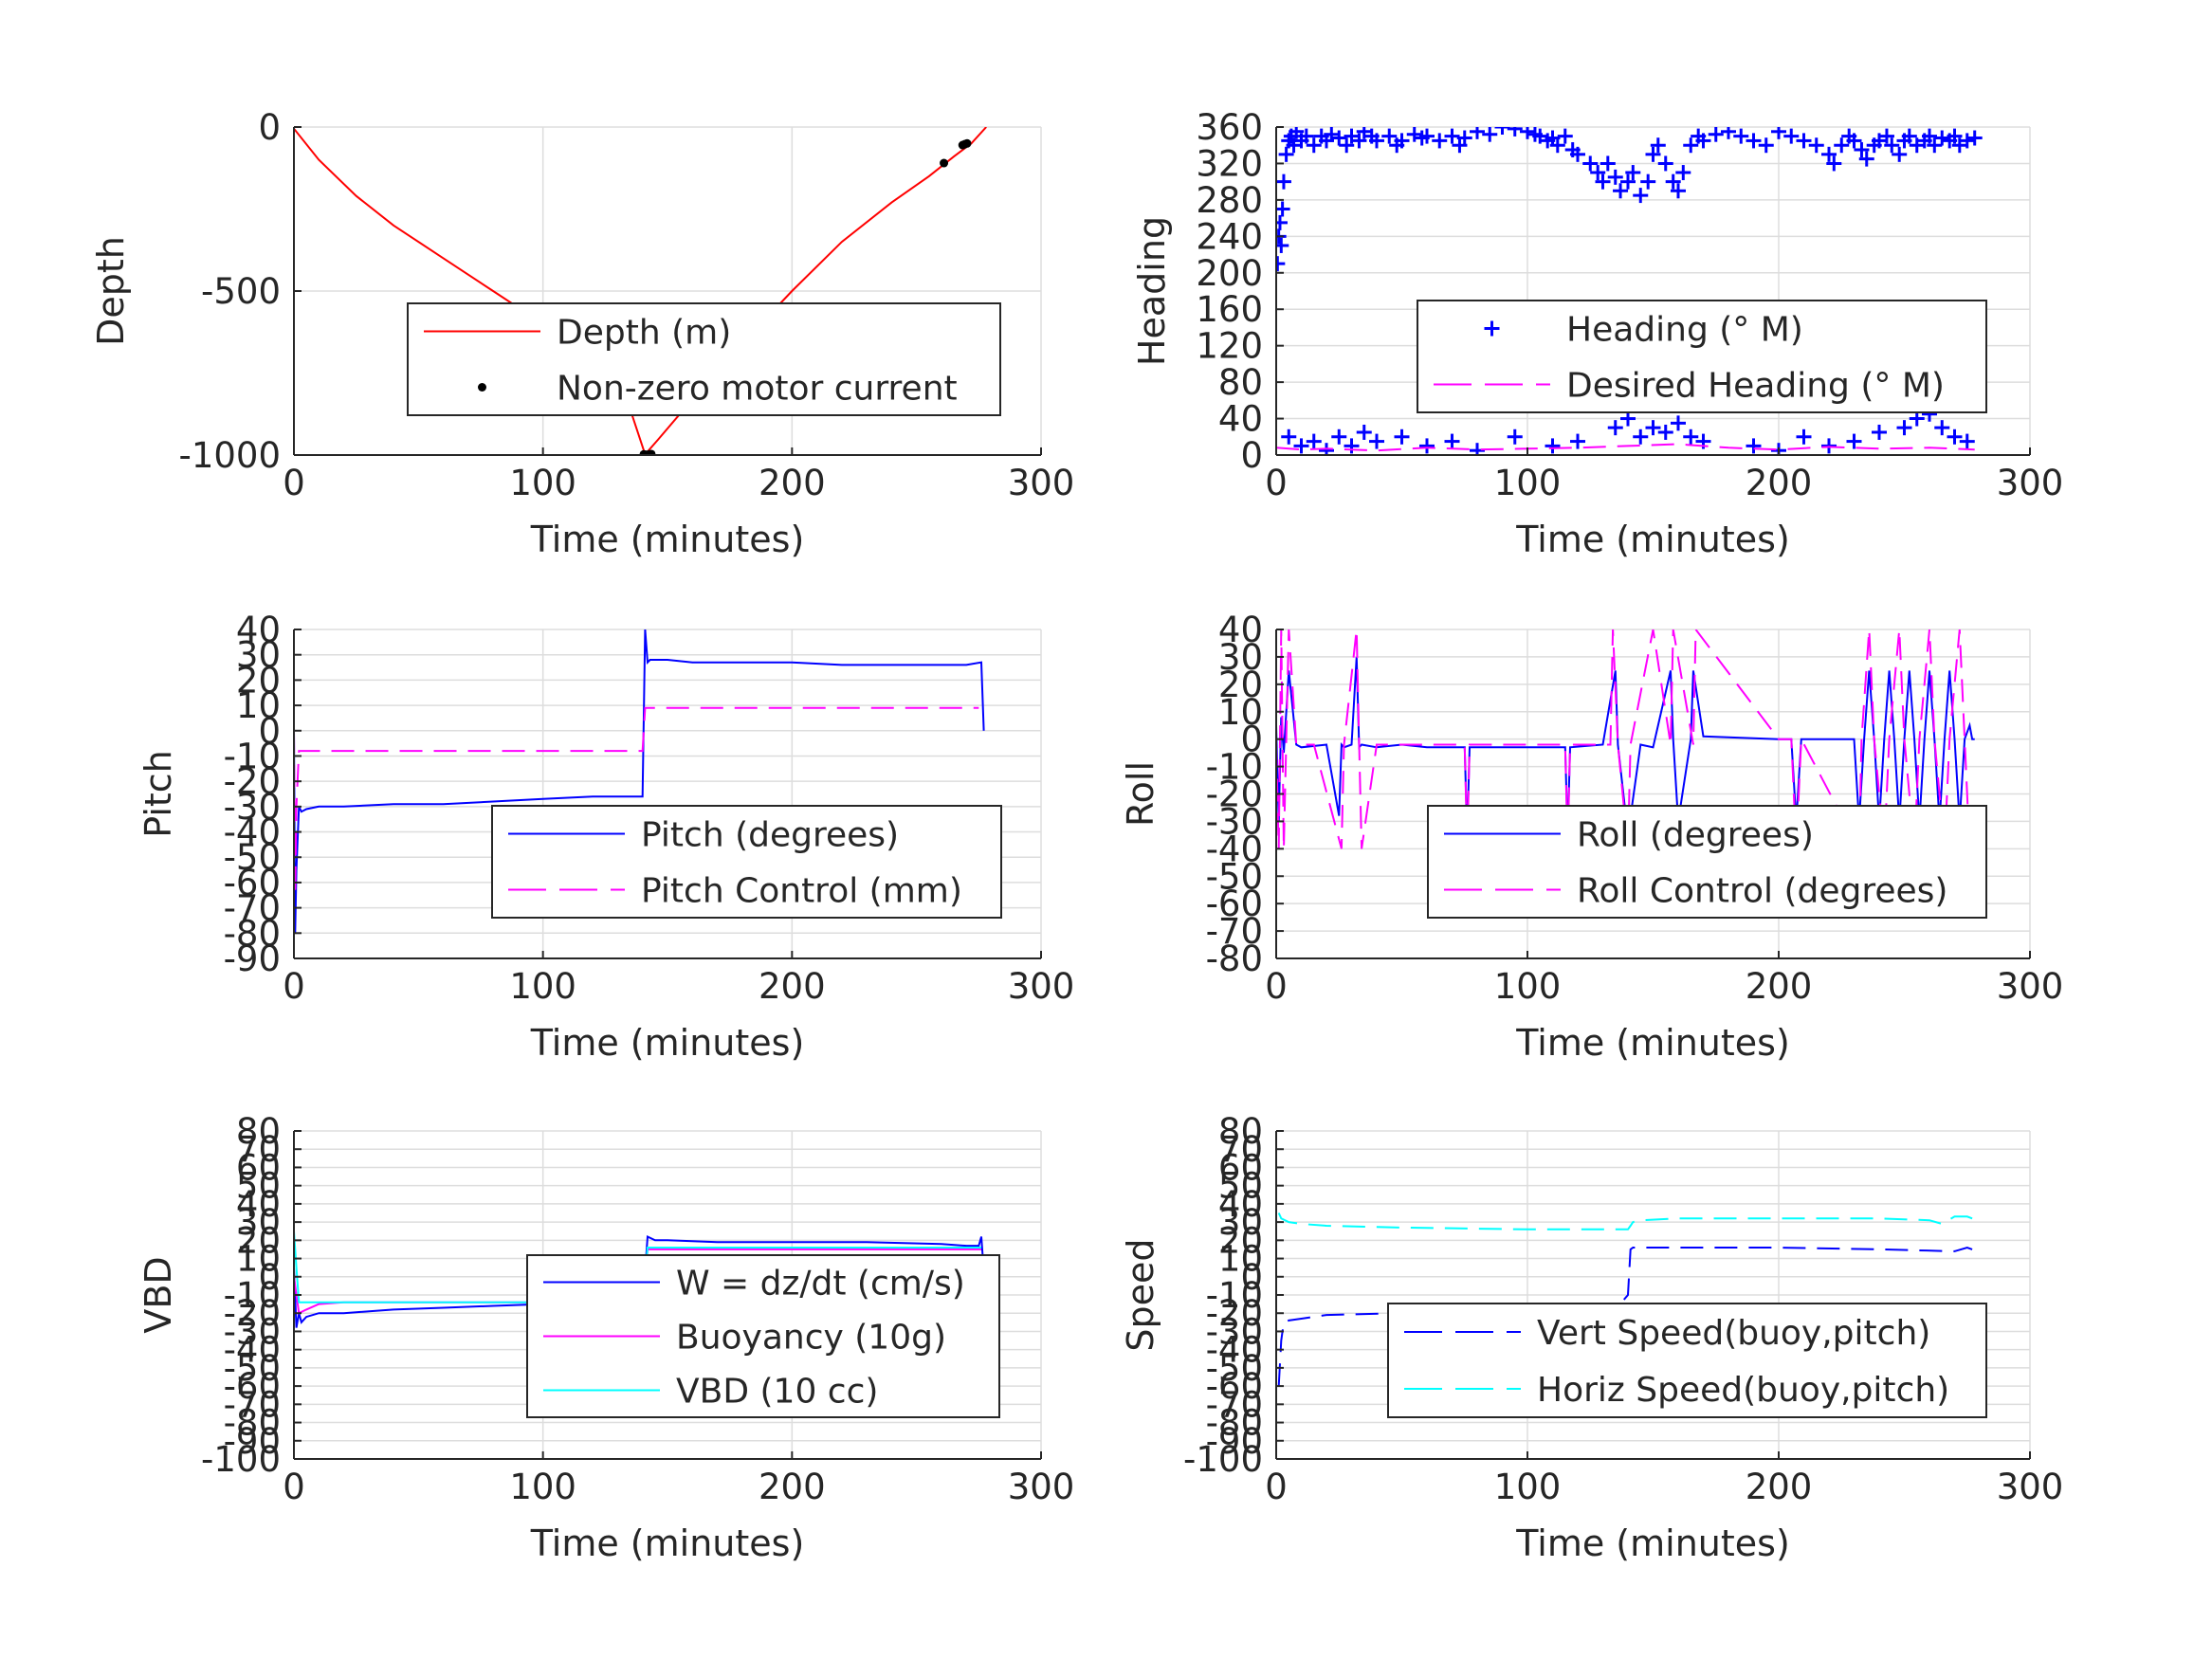 This screenshot has height=1659, width=2212. I want to click on x-tick-label: 200, so click(1779, 1487).